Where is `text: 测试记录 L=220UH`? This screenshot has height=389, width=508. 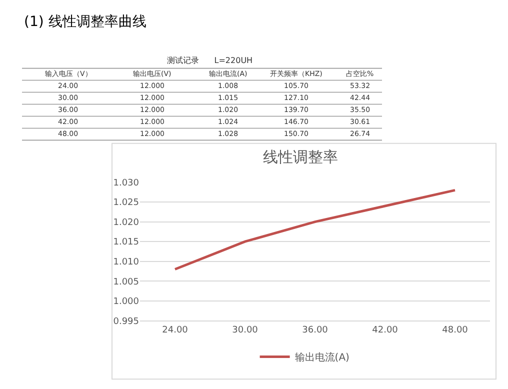 text: 测试记录 L=220UH is located at coordinates (210, 60).